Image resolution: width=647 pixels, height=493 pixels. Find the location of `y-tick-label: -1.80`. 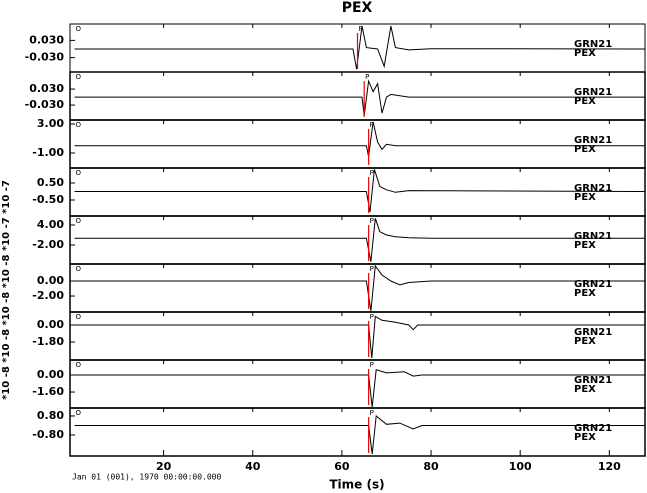

y-tick-label: -1.80 is located at coordinates (48, 341).